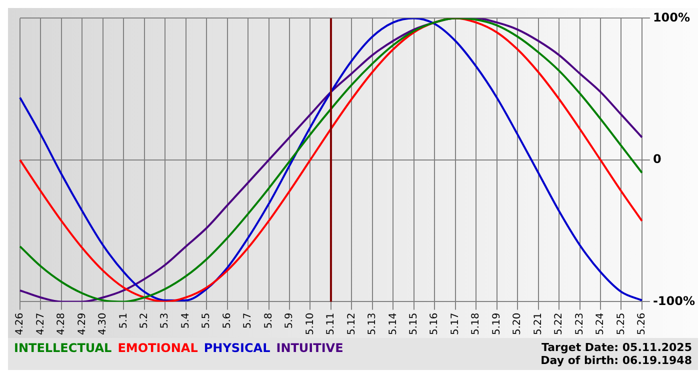 The height and width of the screenshot is (380, 700). I want to click on text: PHYSICAL, so click(237, 348).